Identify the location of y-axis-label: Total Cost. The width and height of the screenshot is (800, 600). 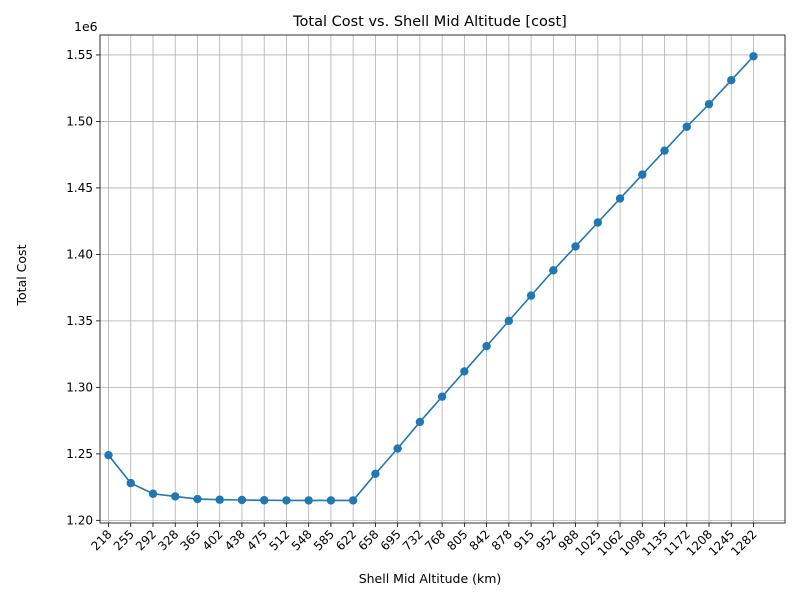
(21, 275).